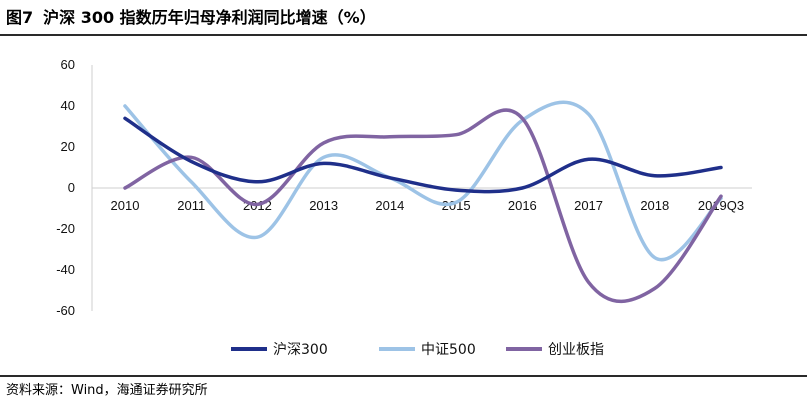 The height and width of the screenshot is (402, 807). What do you see at coordinates (403, 35) in the screenshot?
I see `title-rule` at bounding box center [403, 35].